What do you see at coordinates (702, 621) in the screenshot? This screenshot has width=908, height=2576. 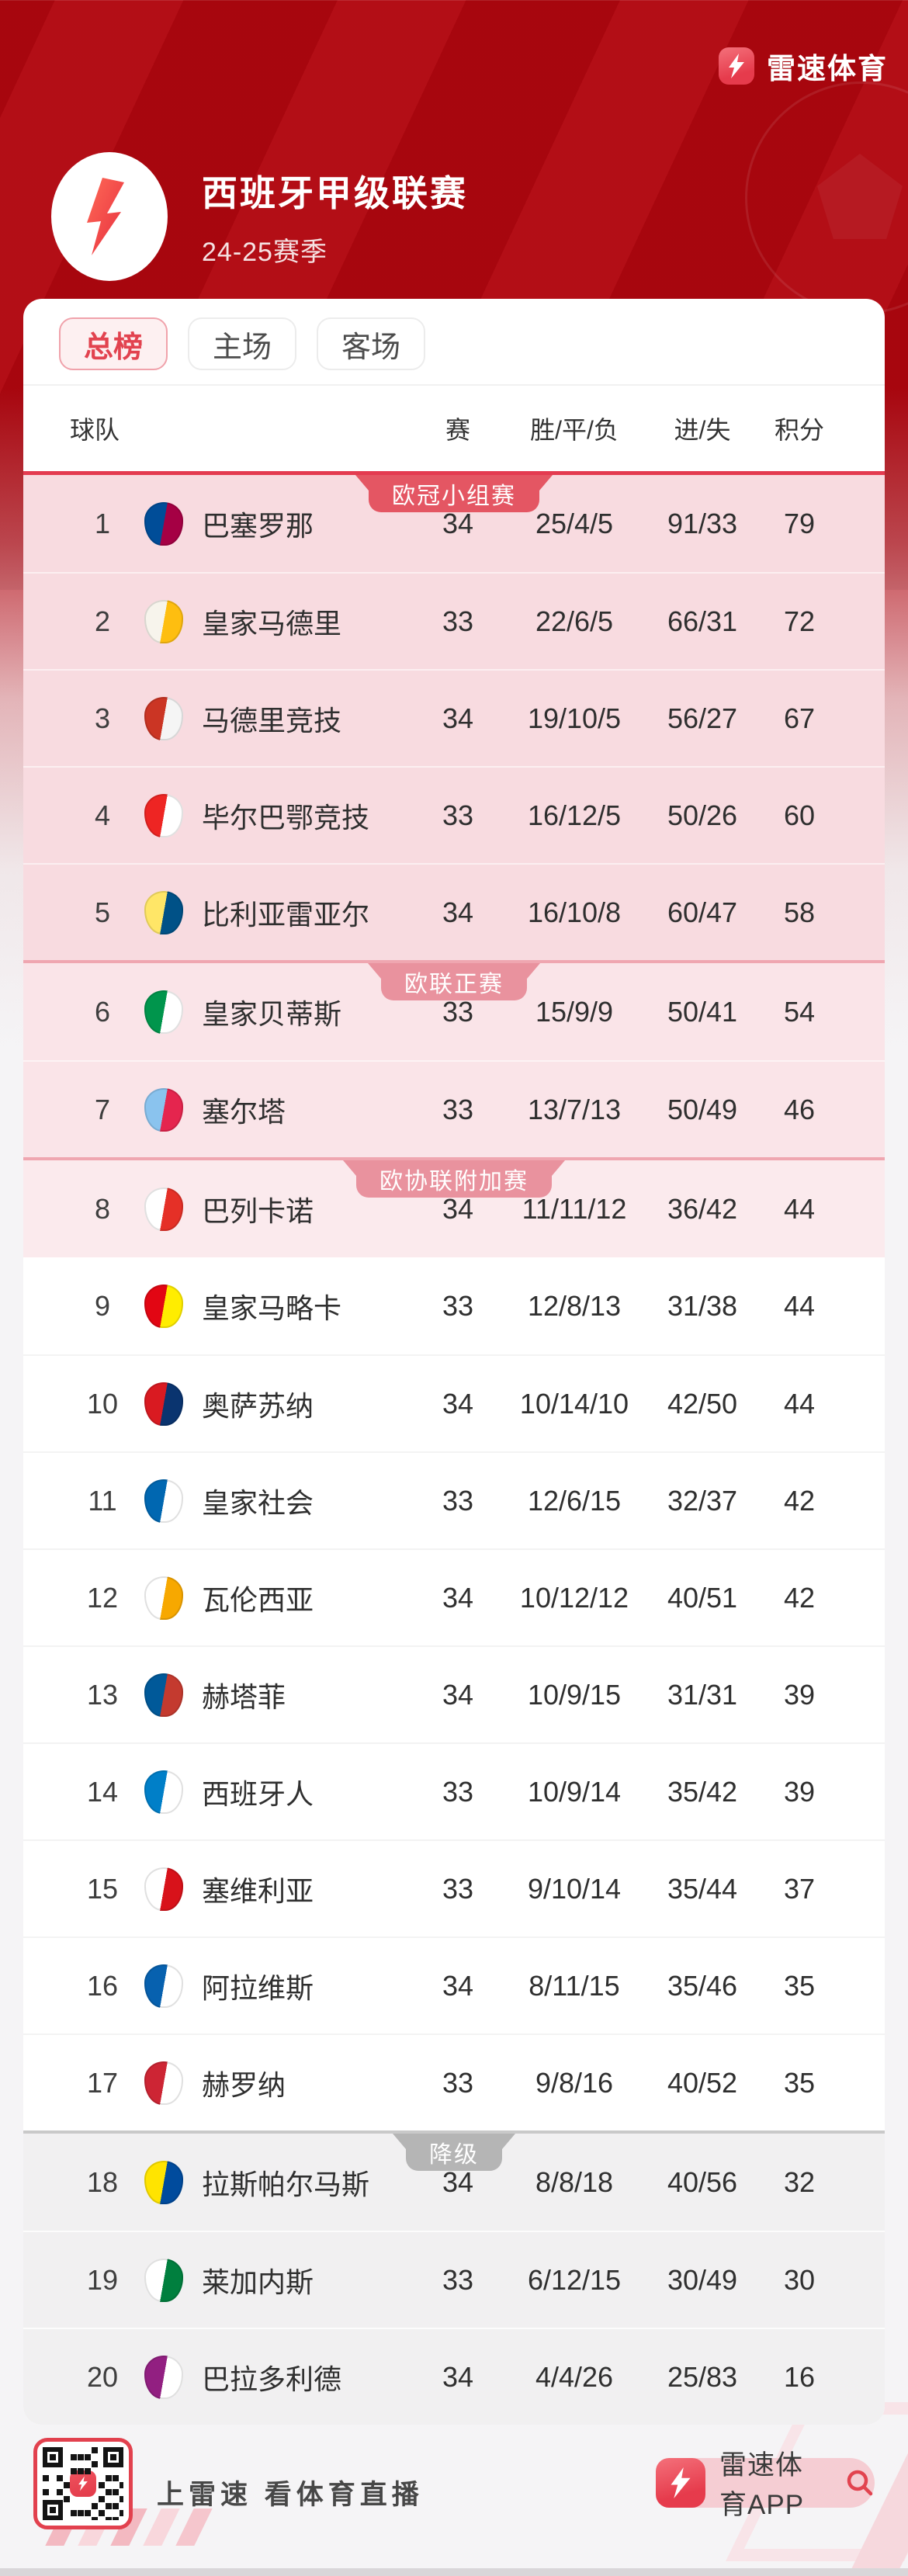 I see `goals-for-against: 66/31` at bounding box center [702, 621].